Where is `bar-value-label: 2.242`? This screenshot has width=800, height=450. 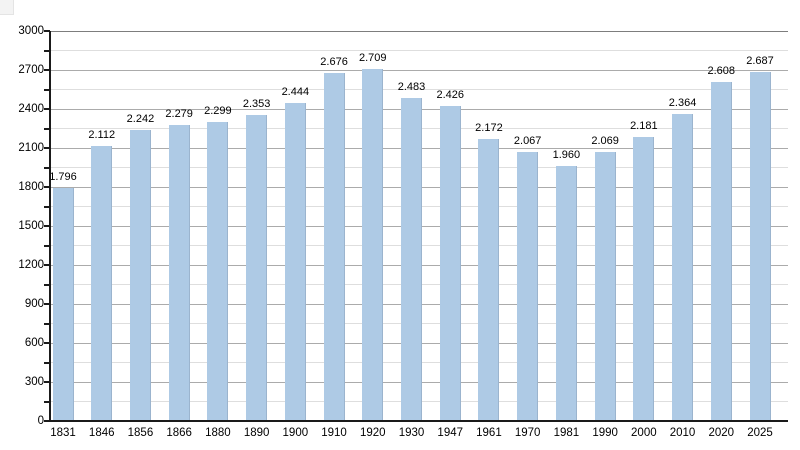 bar-value-label: 2.242 is located at coordinates (140, 118).